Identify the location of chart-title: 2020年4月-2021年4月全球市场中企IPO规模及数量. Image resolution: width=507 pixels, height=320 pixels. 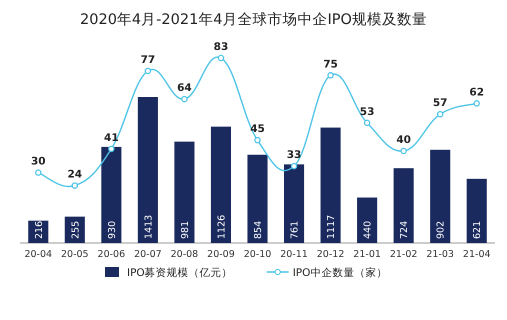
(253, 19).